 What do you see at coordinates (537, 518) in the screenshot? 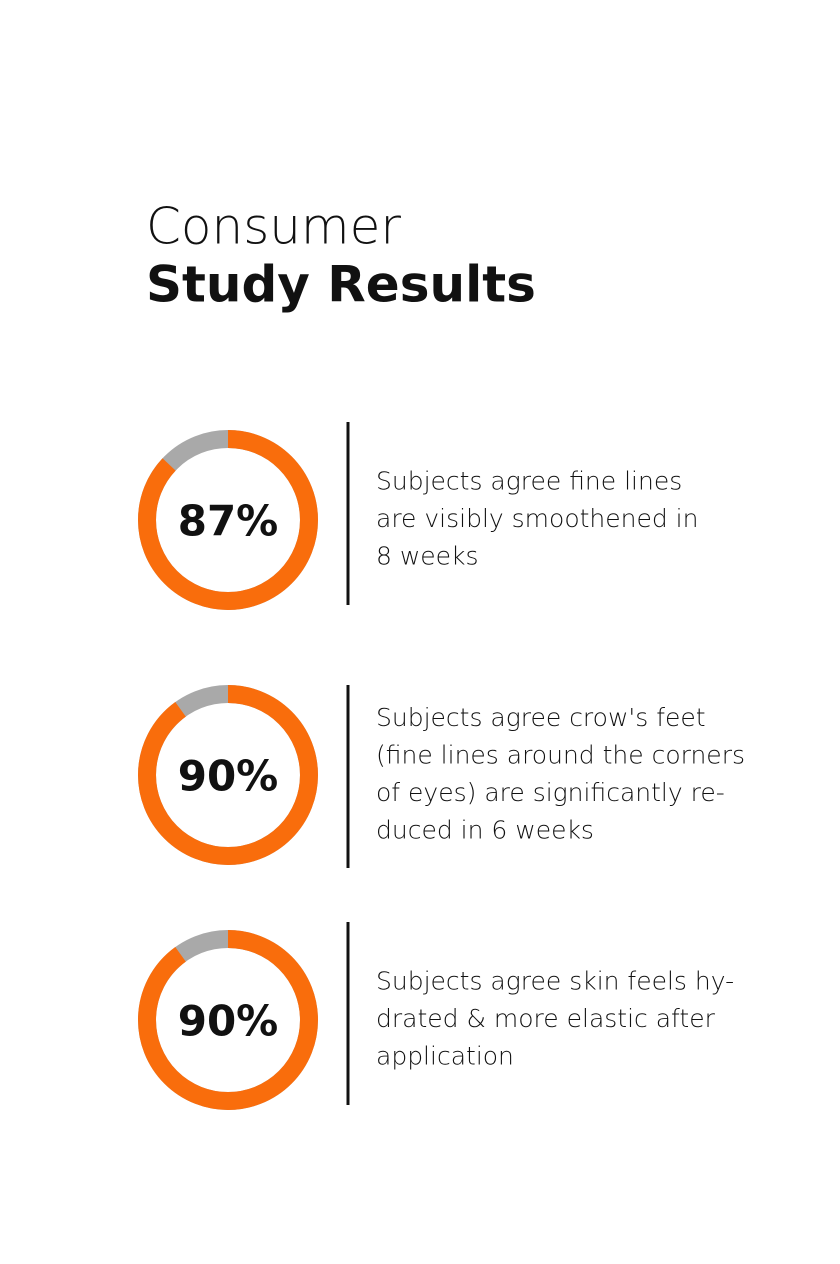
I see `description-line: are visibly smoothened in` at bounding box center [537, 518].